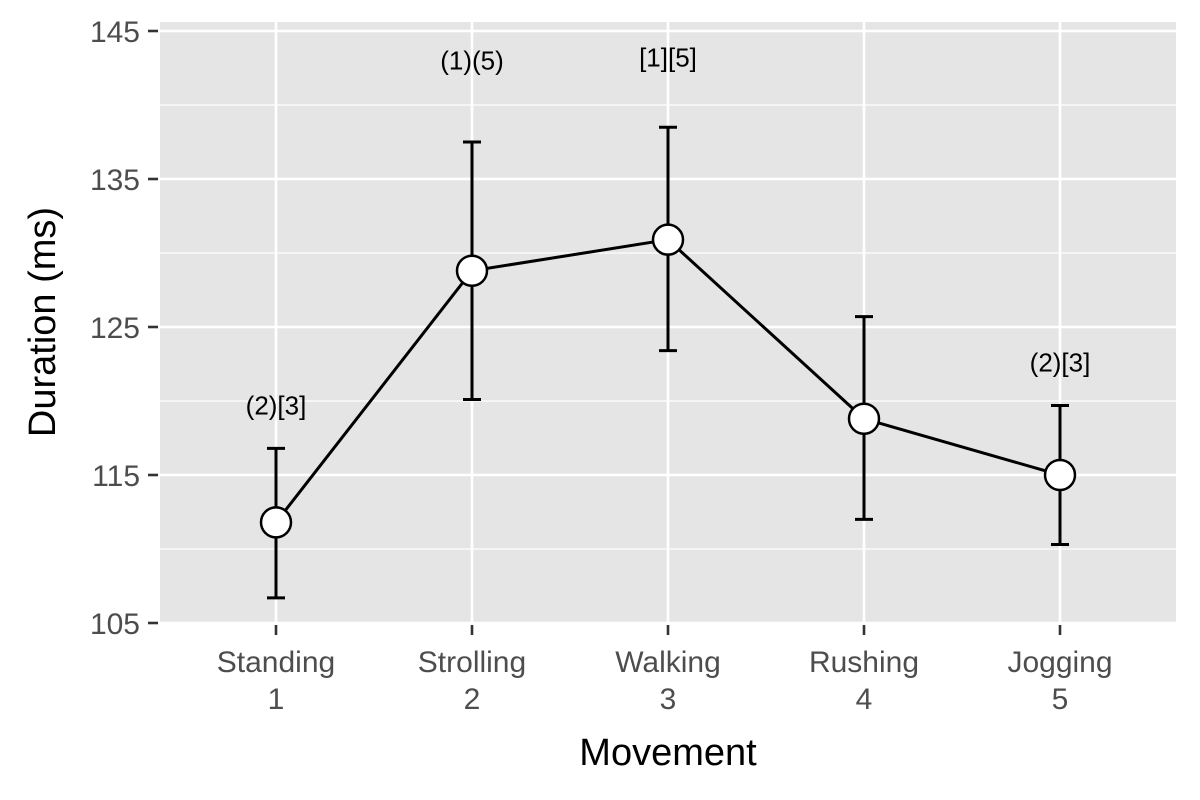  What do you see at coordinates (115, 624) in the screenshot?
I see `y-tick-label: 105` at bounding box center [115, 624].